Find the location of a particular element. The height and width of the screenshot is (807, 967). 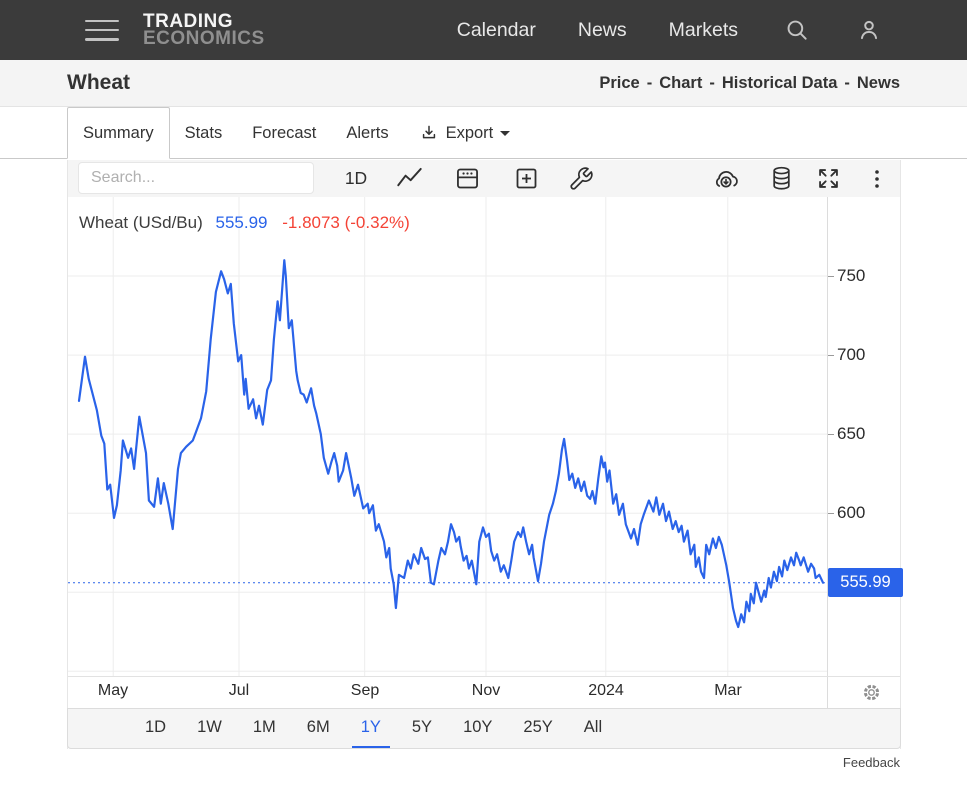

header-link-price: Price is located at coordinates (619, 82).